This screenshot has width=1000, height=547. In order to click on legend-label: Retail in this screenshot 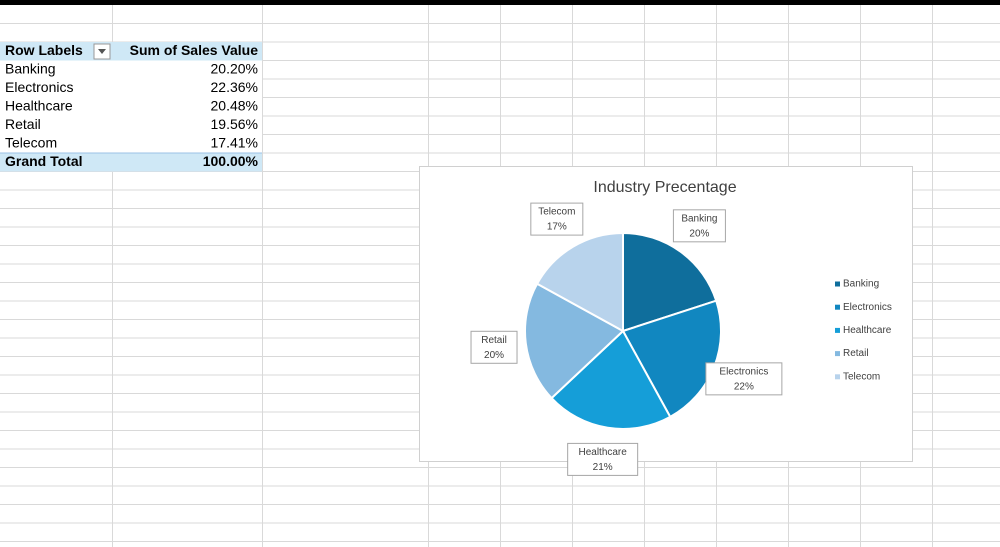, I will do `click(856, 353)`.